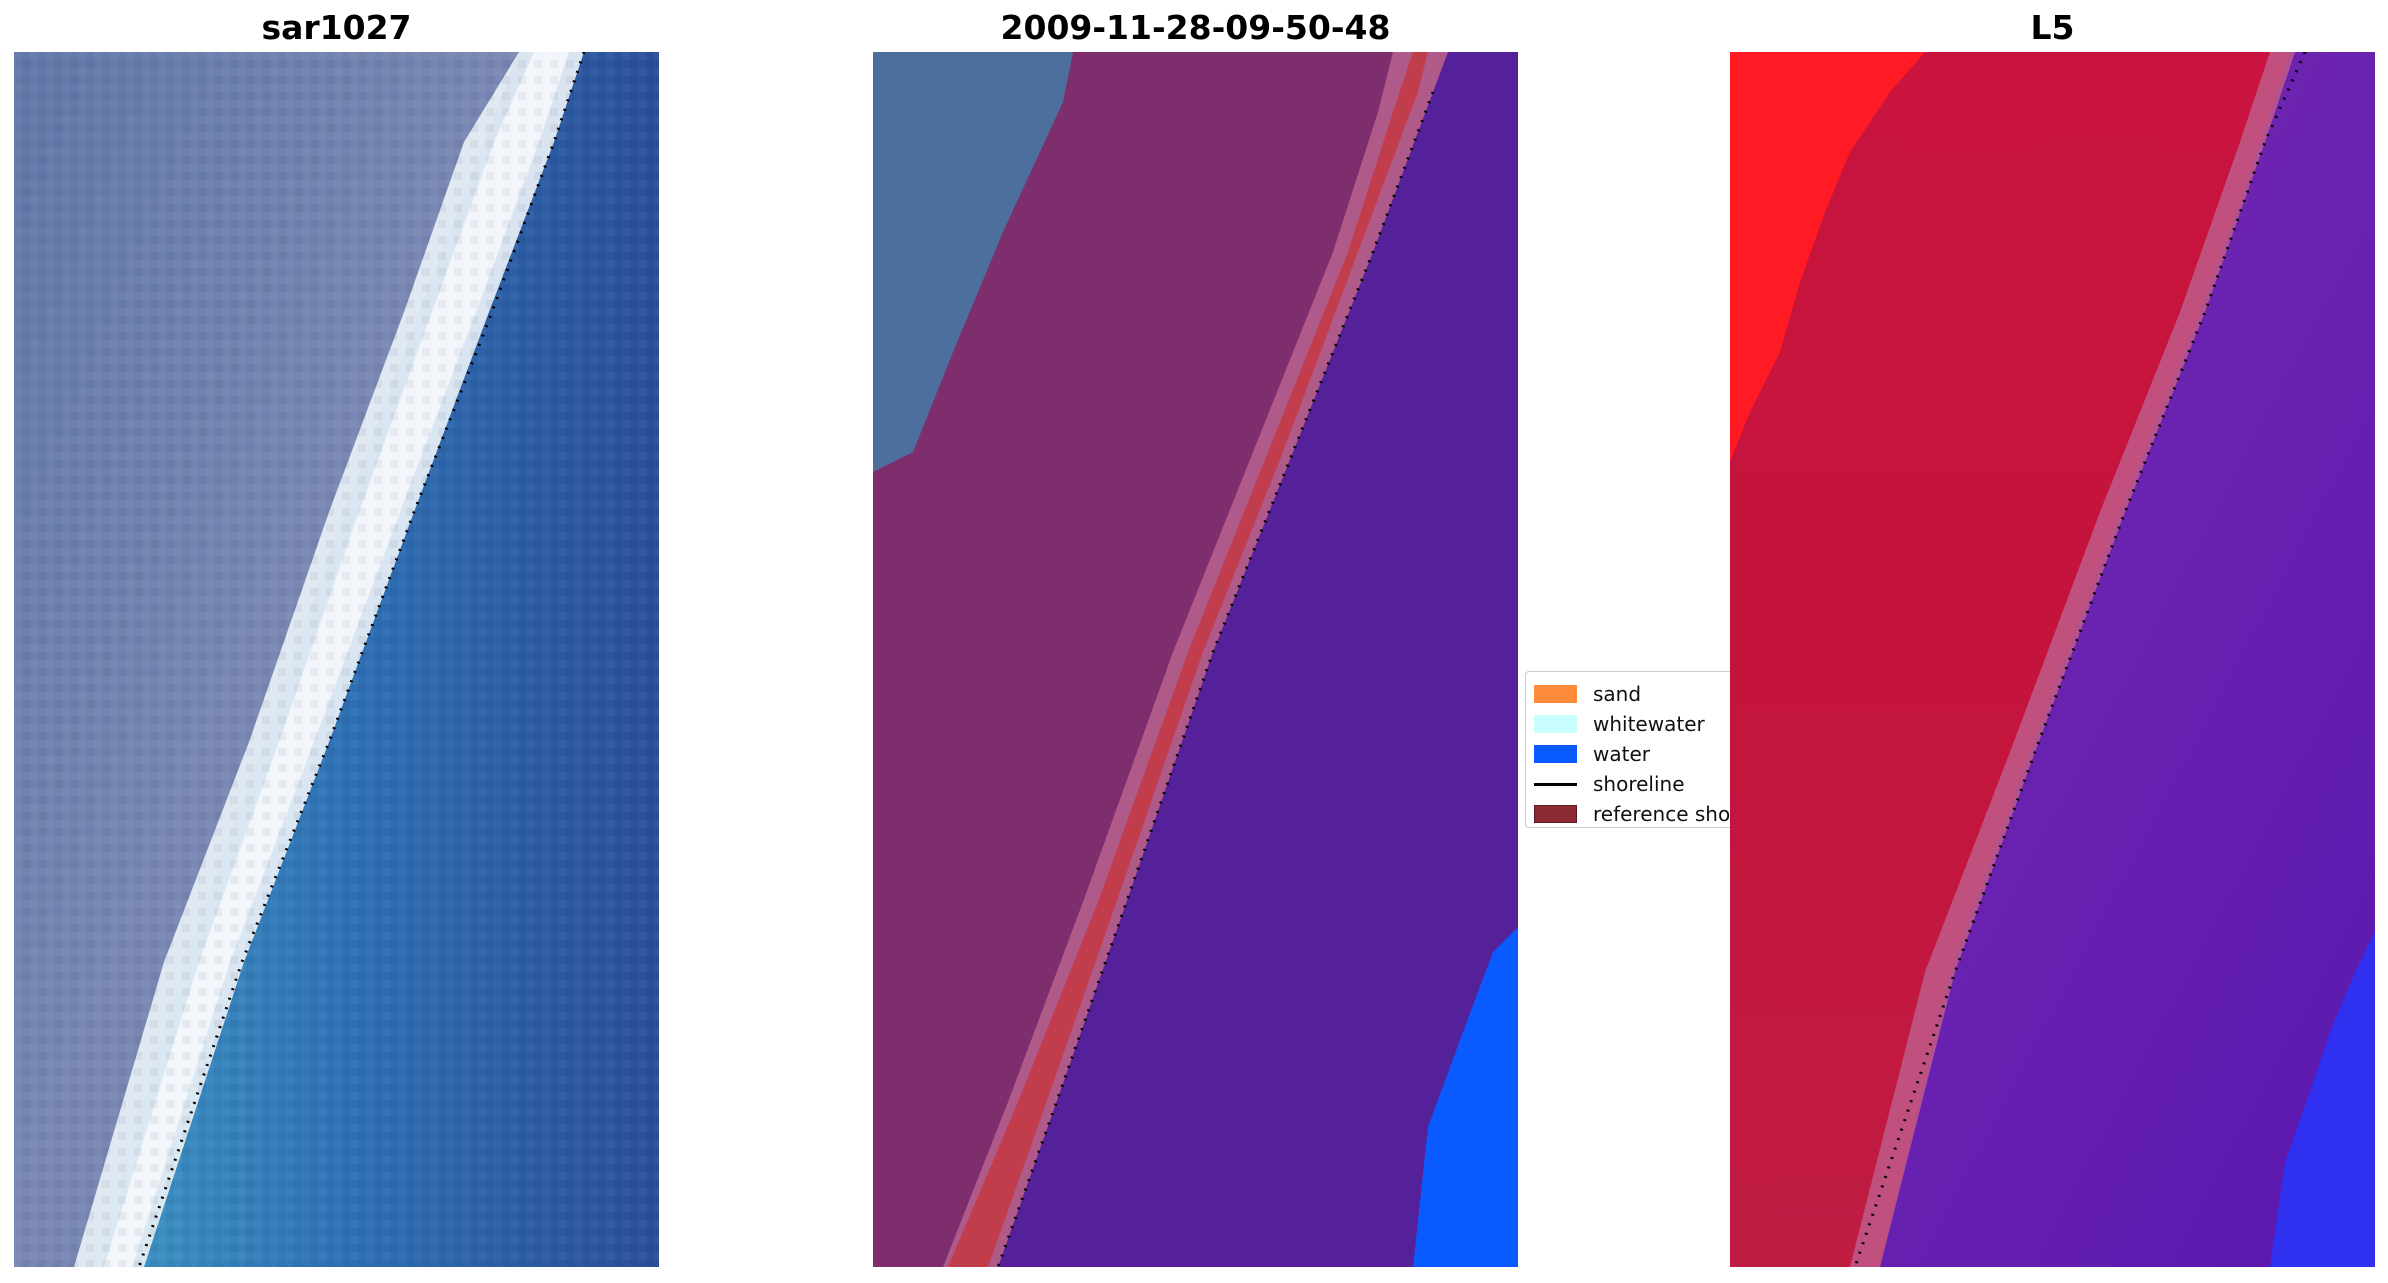 This screenshot has height=1283, width=2388. What do you see at coordinates (336, 27) in the screenshot?
I see `panel-title-1: sar1027` at bounding box center [336, 27].